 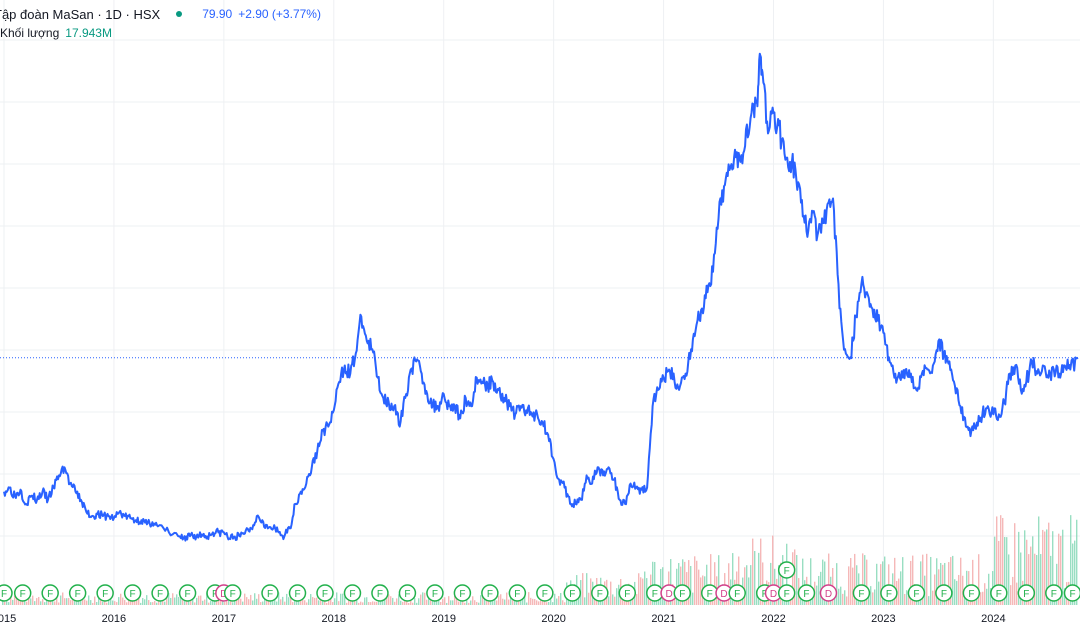 I want to click on dividend-event-marker: D, so click(x=828, y=593).